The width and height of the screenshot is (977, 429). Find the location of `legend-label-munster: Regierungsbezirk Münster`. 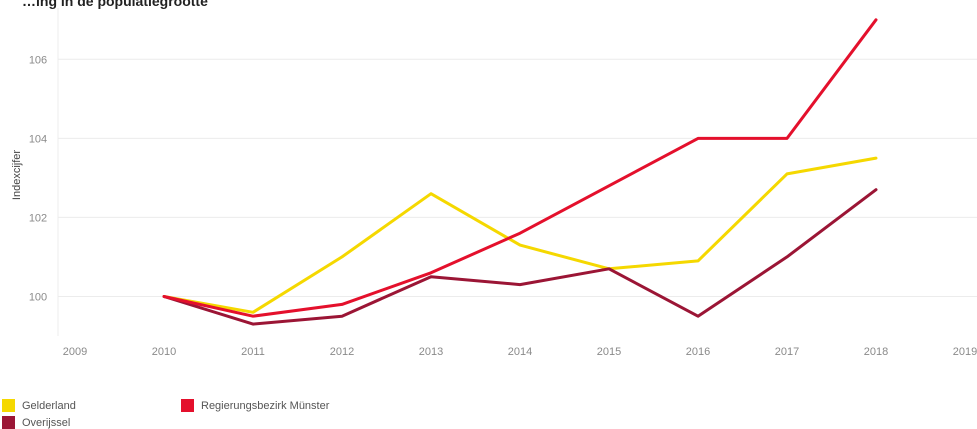

legend-label-munster: Regierungsbezirk Münster is located at coordinates (265, 405).